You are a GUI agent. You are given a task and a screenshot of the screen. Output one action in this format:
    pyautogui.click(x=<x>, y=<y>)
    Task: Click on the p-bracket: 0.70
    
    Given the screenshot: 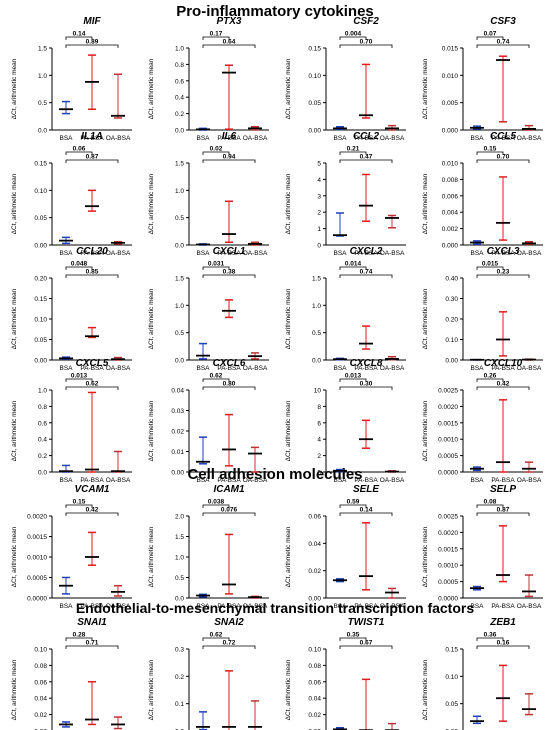 What is the action you would take?
    pyautogui.click(x=366, y=43)
    